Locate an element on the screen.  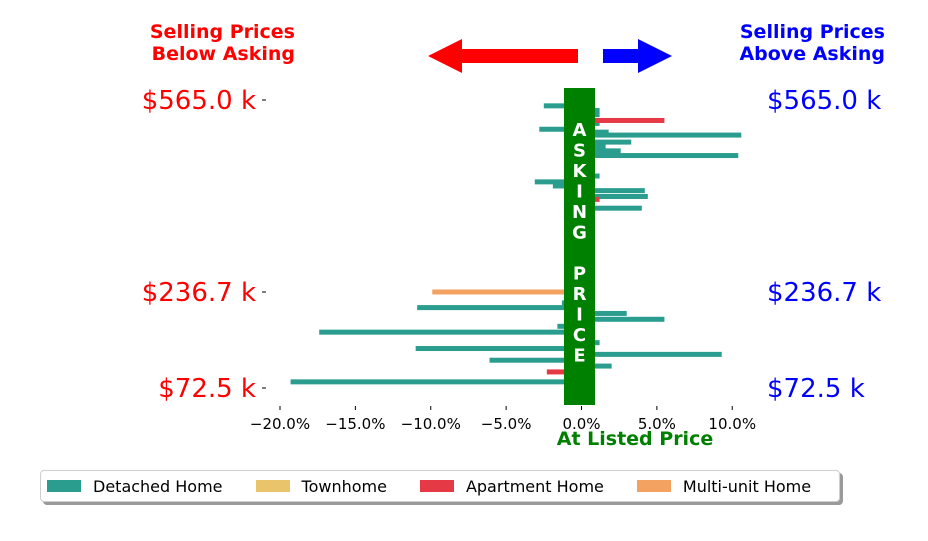
above-asking-title: Selling Prices Above Asking is located at coordinates (812, 43).